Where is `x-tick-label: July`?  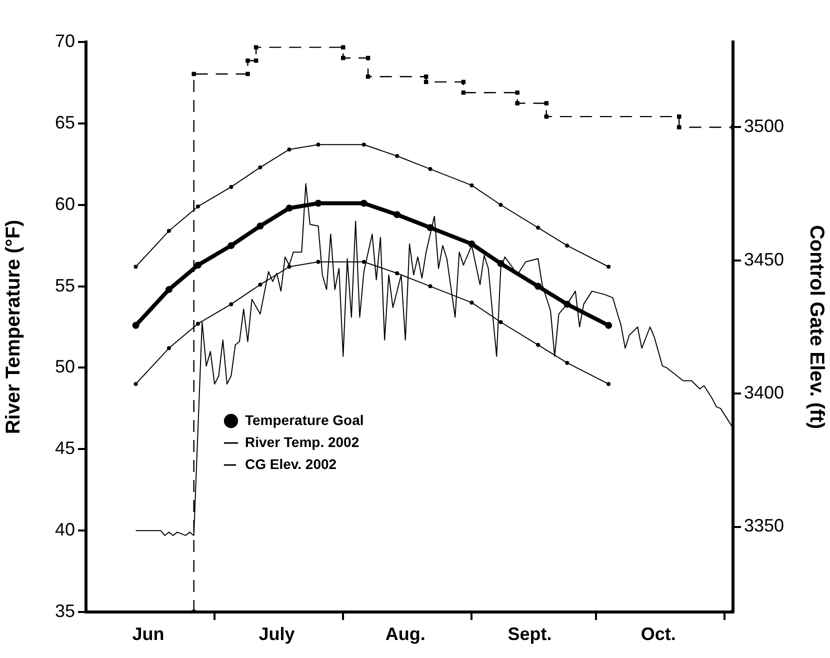
x-tick-label: July is located at coordinates (276, 634).